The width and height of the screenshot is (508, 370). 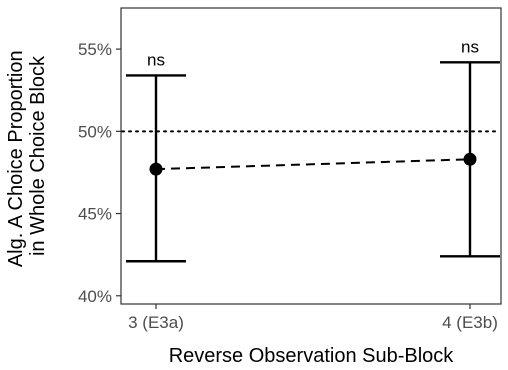 What do you see at coordinates (312, 356) in the screenshot?
I see `x-axis-title: Reverse Observation Sub-Block` at bounding box center [312, 356].